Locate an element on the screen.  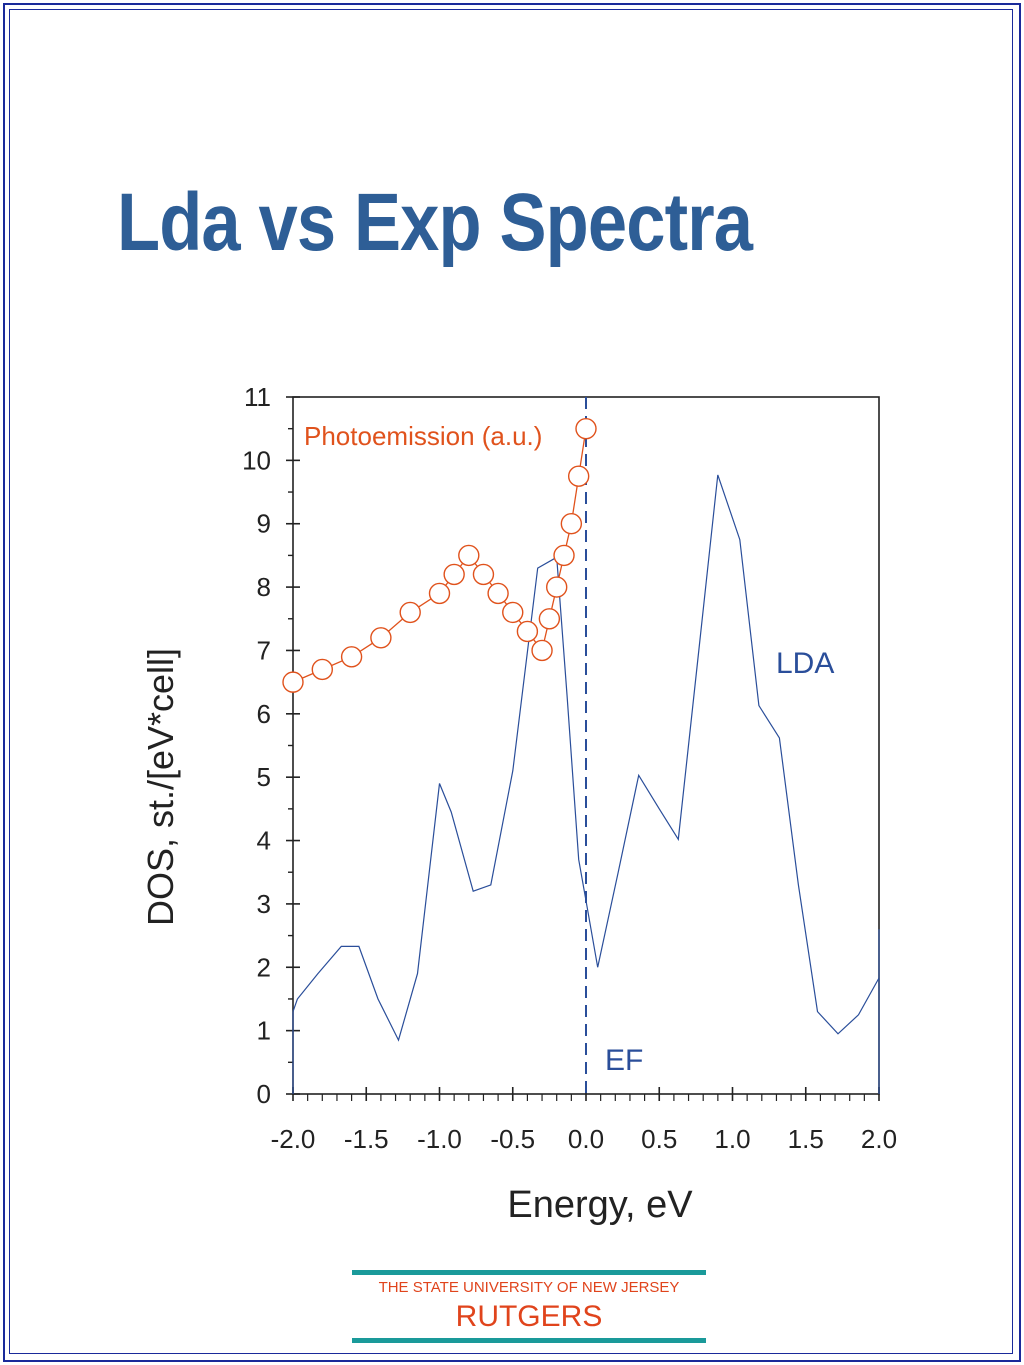
y-tick-label: 4 is located at coordinates (264, 841).